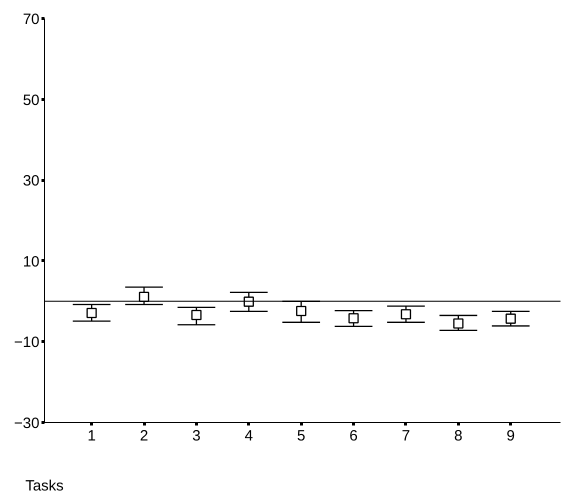  Describe the element at coordinates (91, 436) in the screenshot. I see `x-tick-label: 1` at that location.